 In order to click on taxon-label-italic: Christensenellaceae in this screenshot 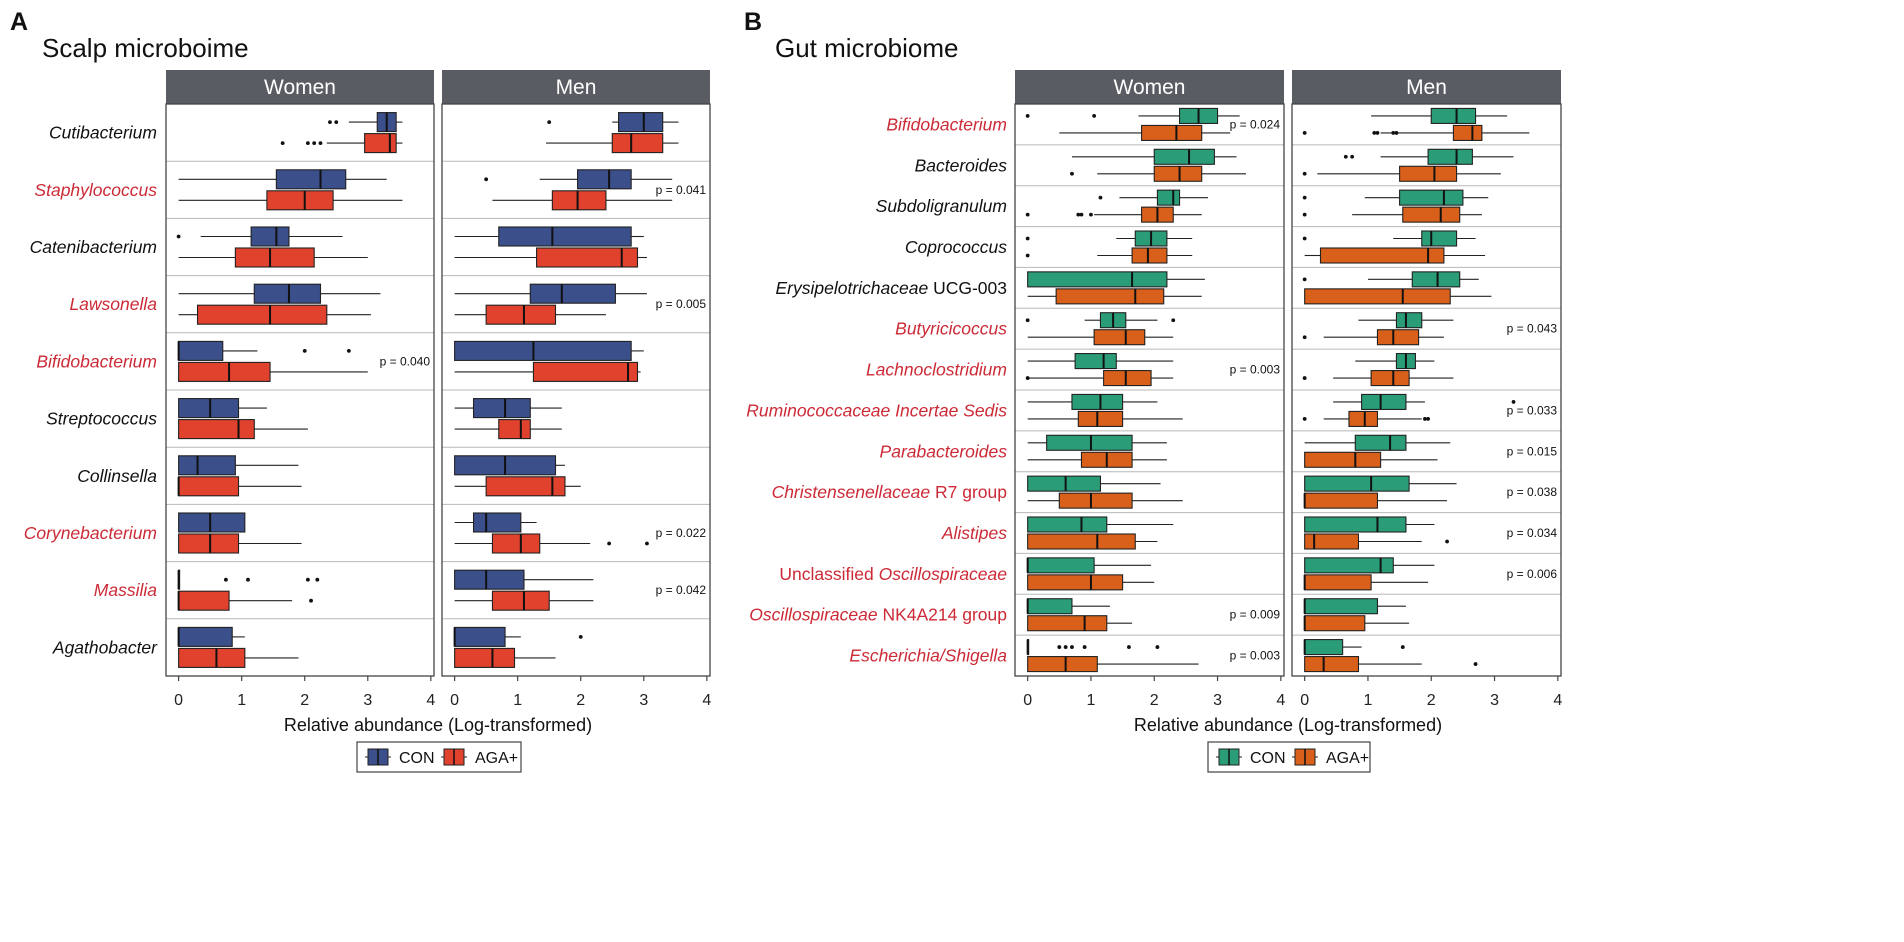, I will do `click(851, 492)`.